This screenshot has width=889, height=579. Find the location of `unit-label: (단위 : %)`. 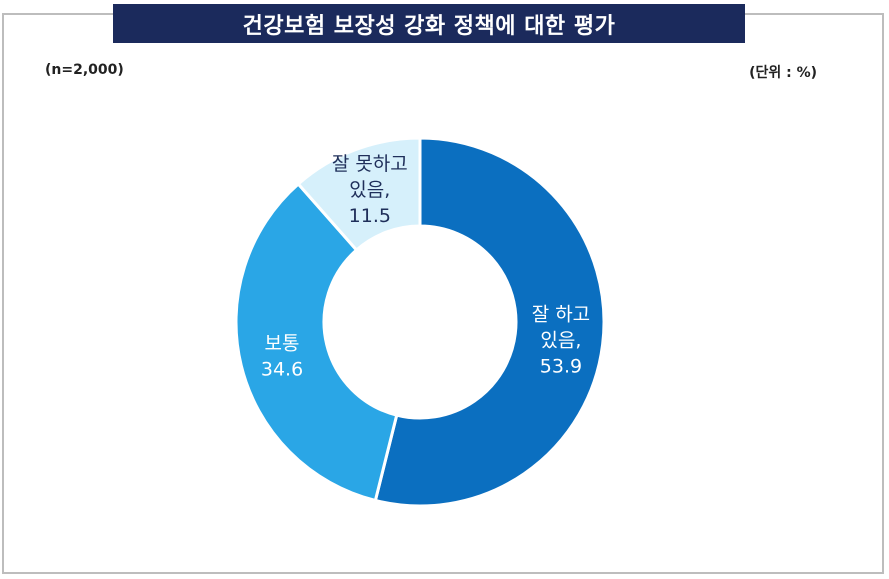

unit-label: (단위 : %) is located at coordinates (783, 73).